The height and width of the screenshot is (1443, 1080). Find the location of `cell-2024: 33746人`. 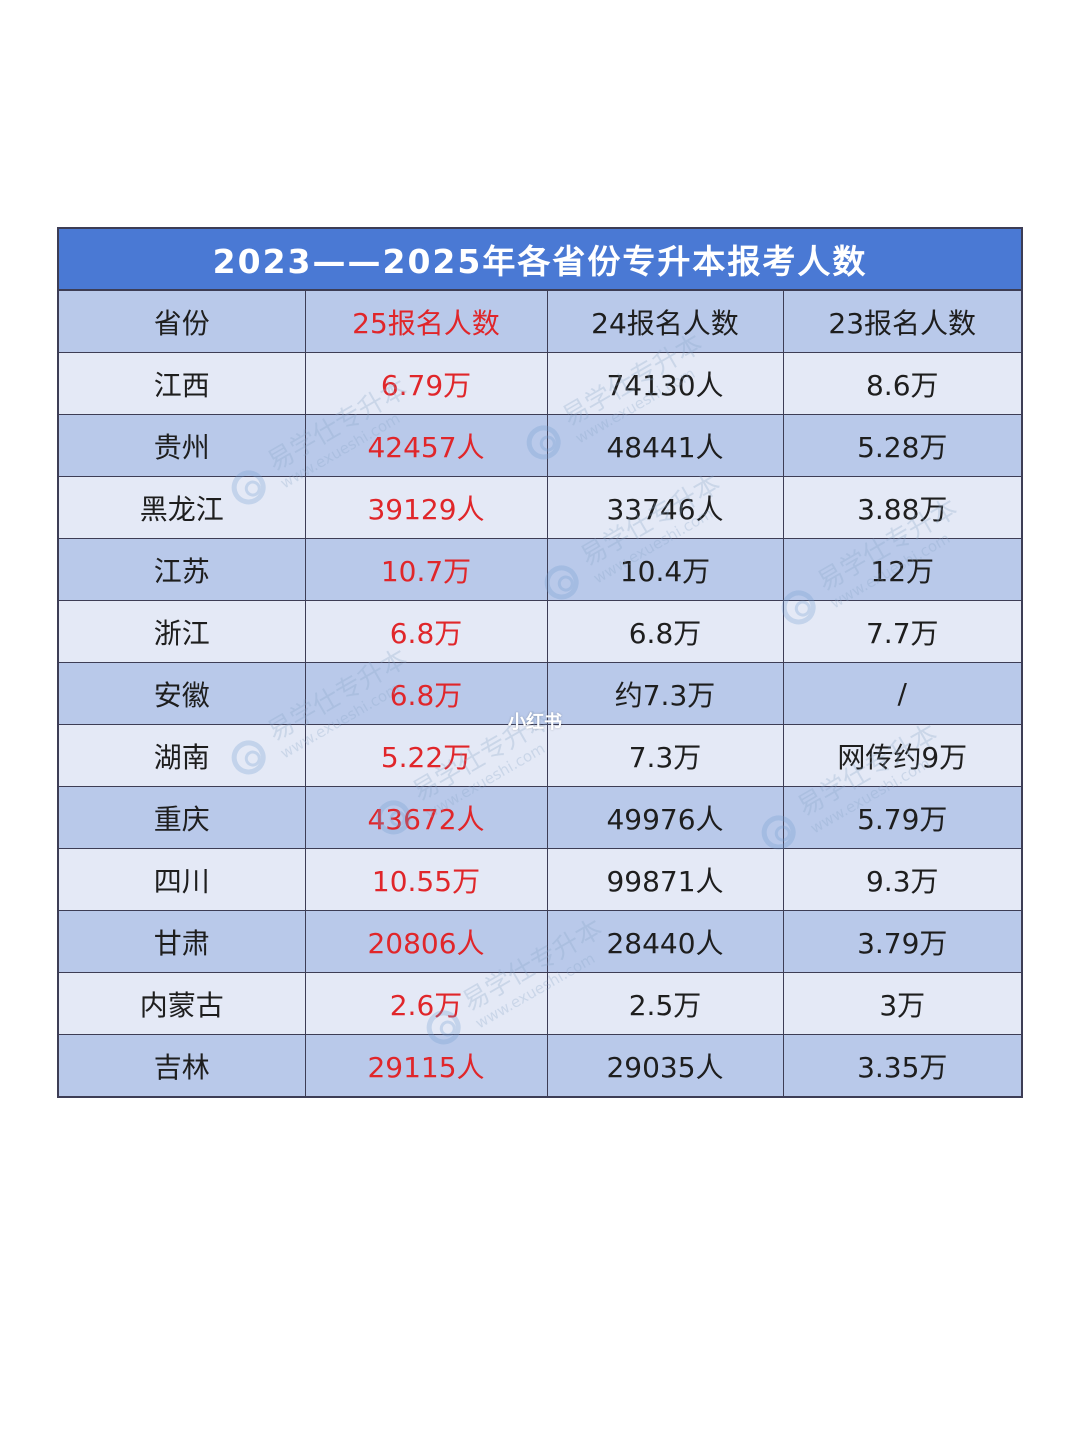

cell-2024: 33746人 is located at coordinates (665, 507).